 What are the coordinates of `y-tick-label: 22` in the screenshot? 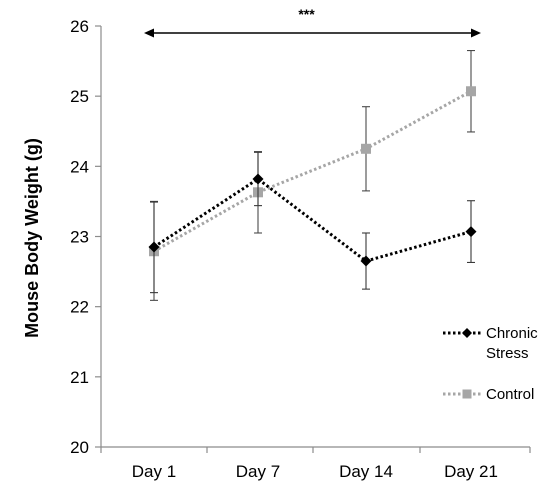 It's located at (79, 307).